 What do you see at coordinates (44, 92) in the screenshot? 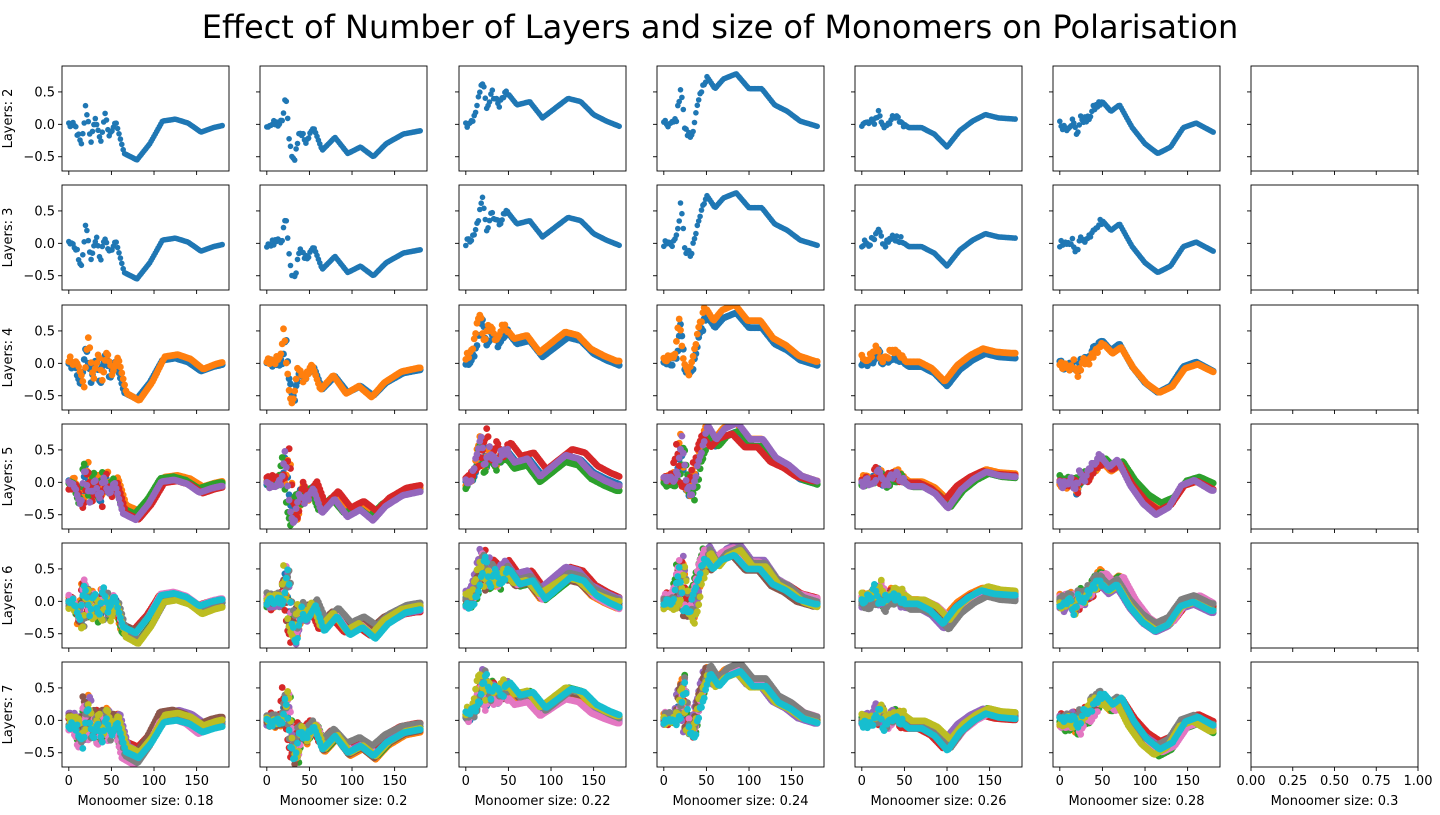
I see `y-tick-label: 0.5` at bounding box center [44, 92].